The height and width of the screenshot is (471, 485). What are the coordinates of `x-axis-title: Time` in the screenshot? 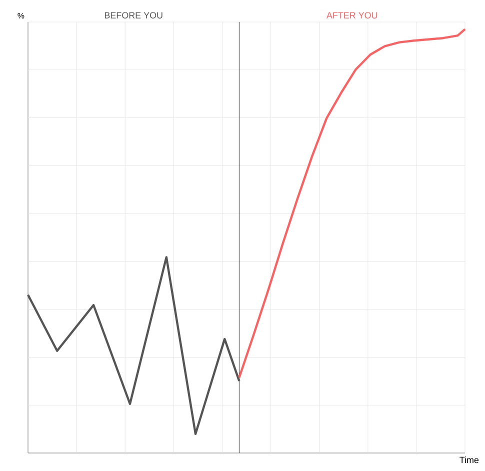 It's located at (469, 460).